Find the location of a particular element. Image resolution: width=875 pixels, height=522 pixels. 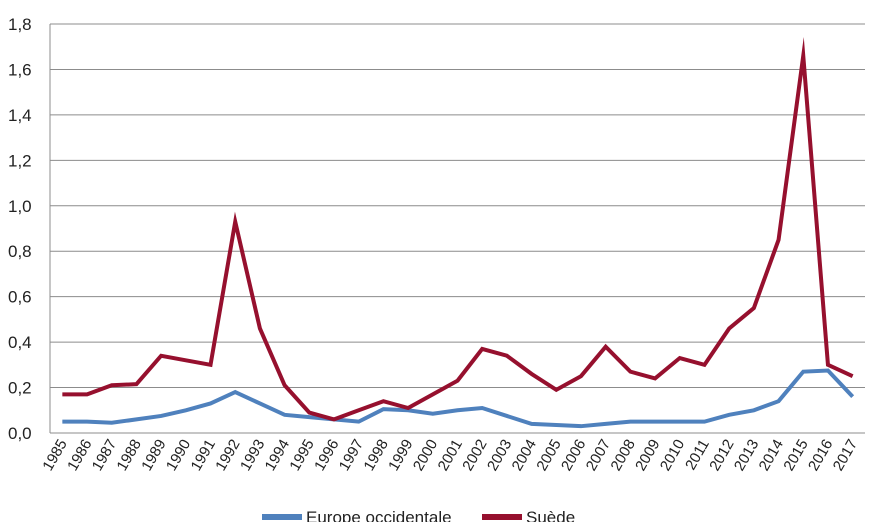

x-tick-label: 1989 is located at coordinates (153, 455).